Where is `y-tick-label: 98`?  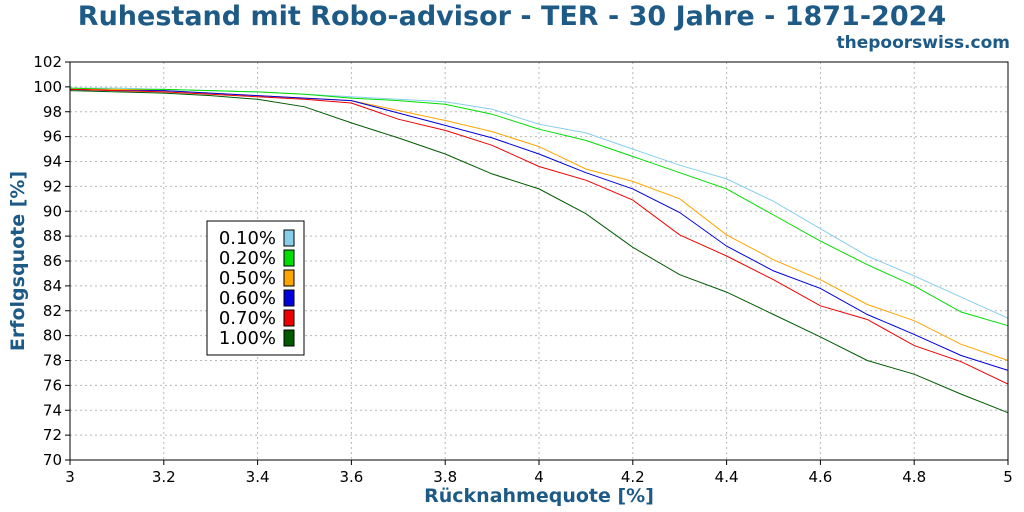
y-tick-label: 98 is located at coordinates (52, 112).